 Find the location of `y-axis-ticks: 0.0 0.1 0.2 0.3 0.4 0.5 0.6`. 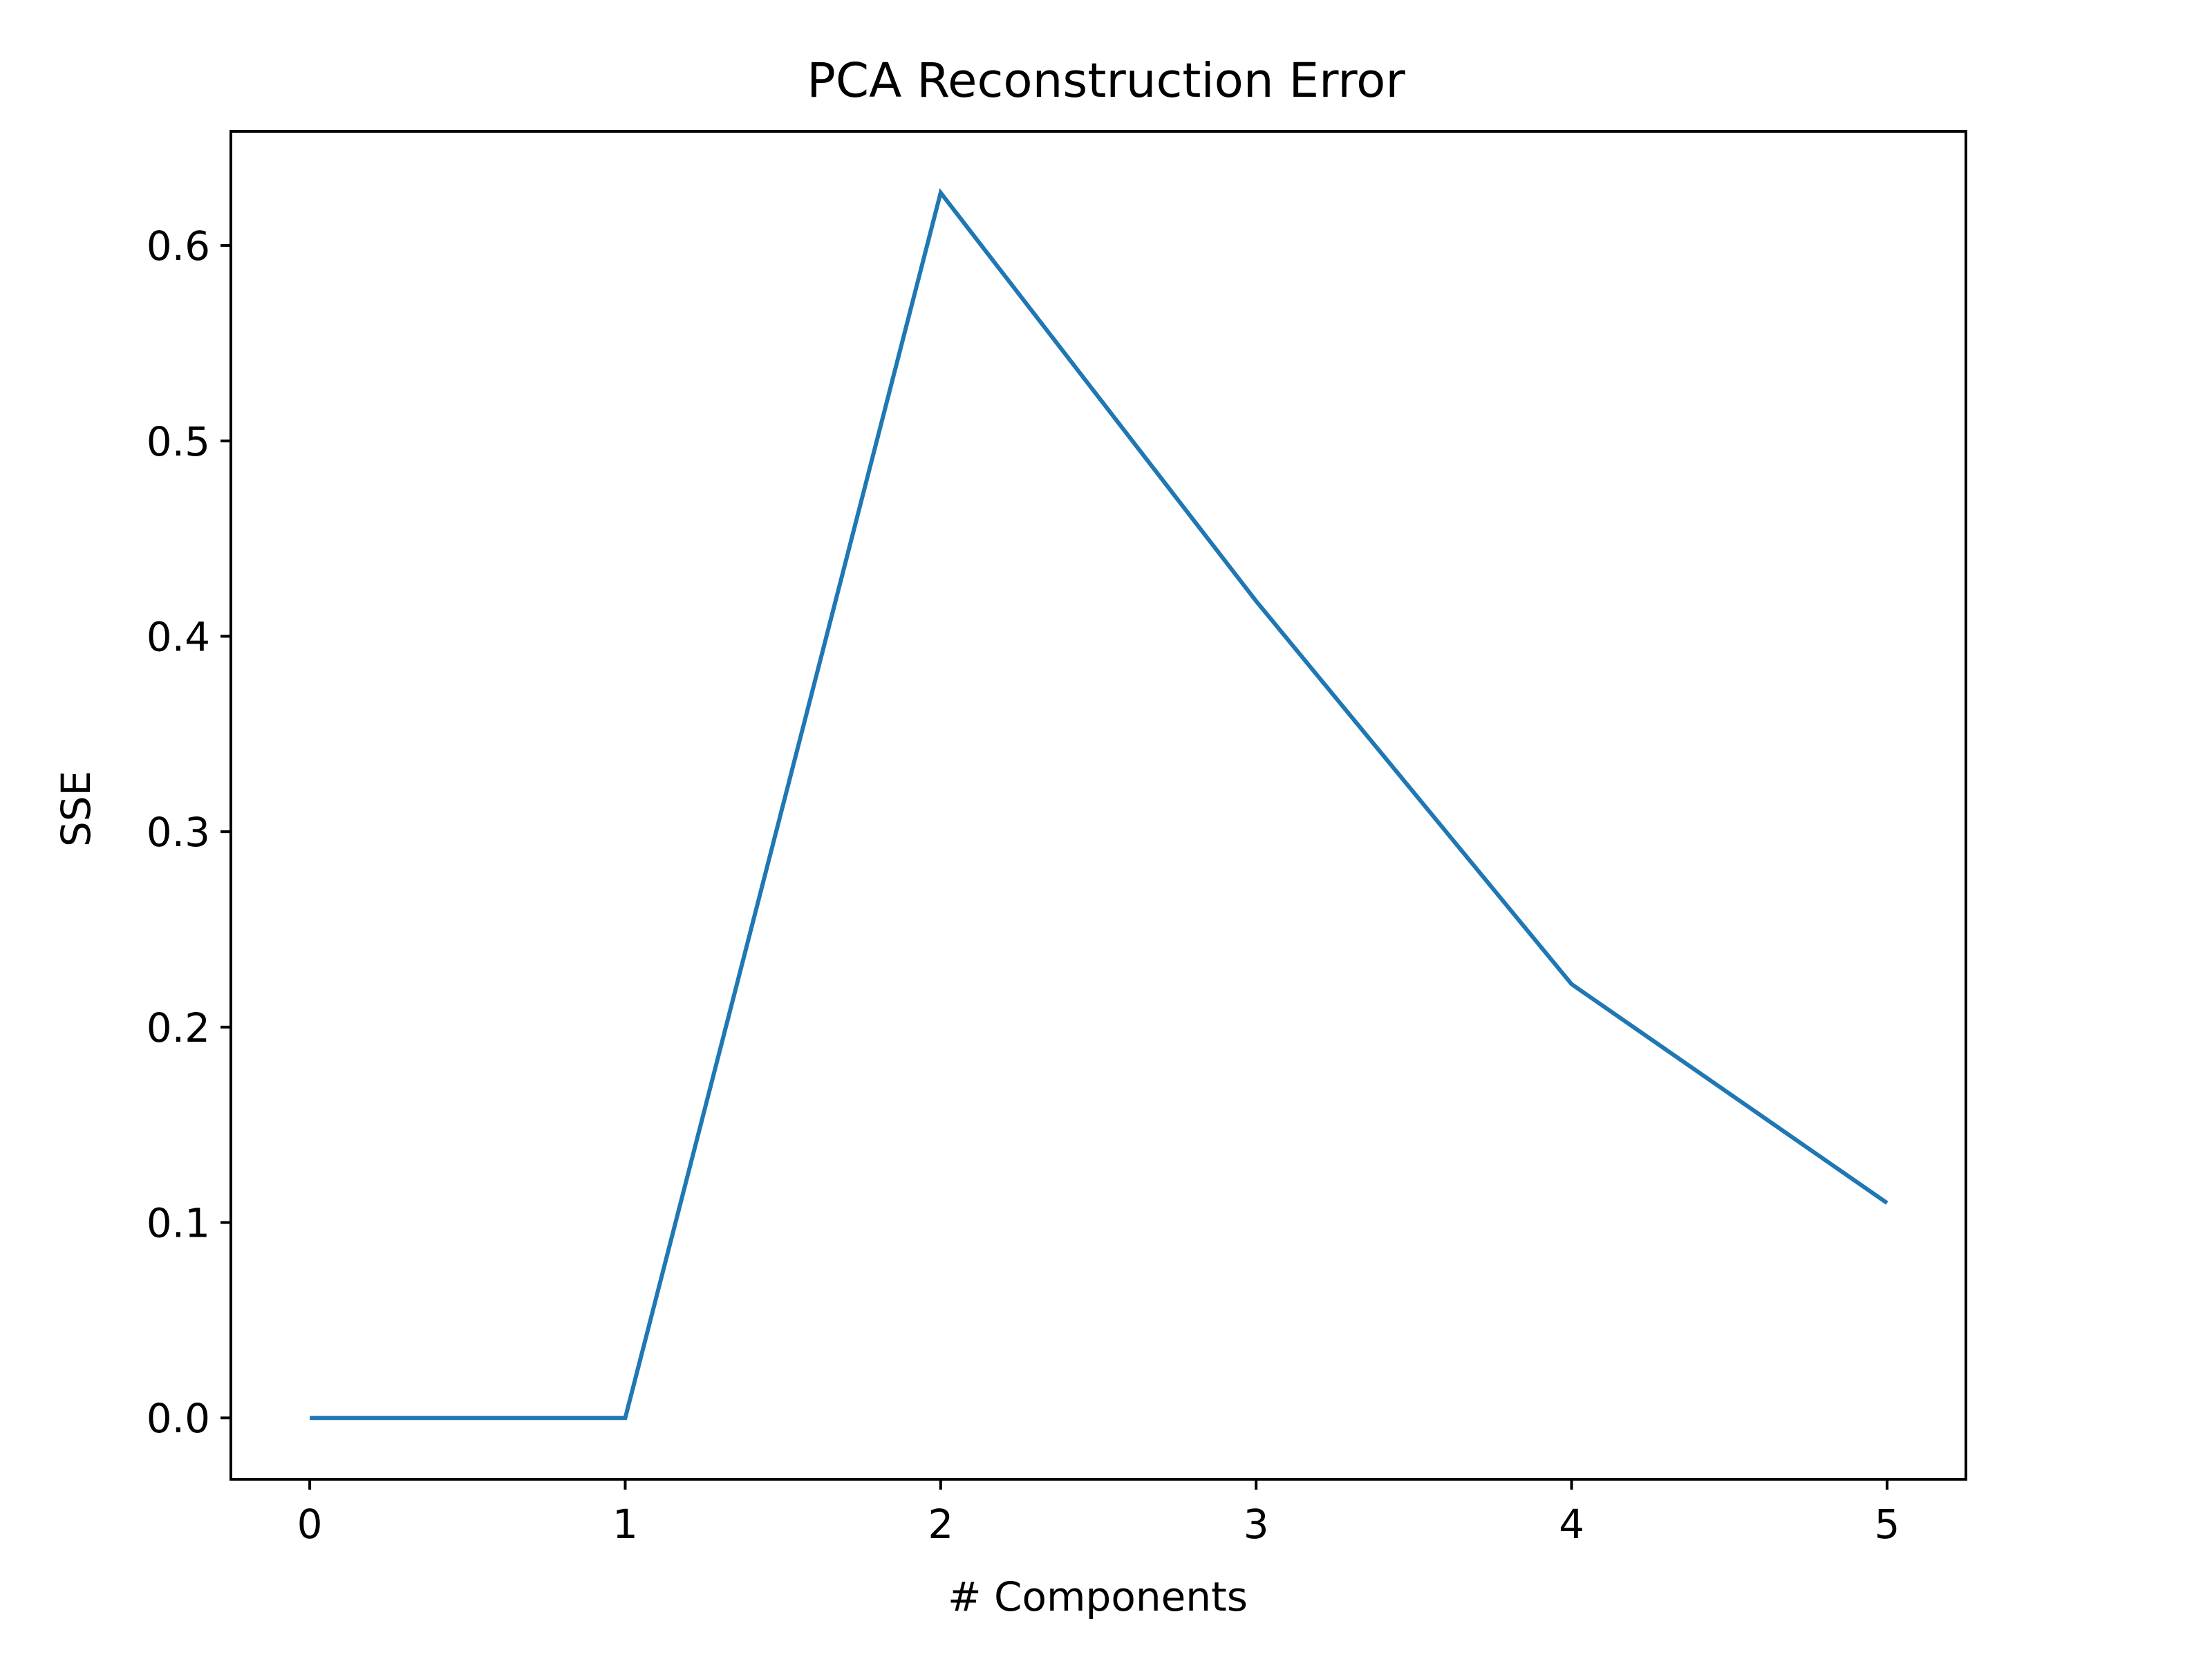

y-axis-ticks: 0.0 0.1 0.2 0.3 0.4 0.5 0.6 is located at coordinates (189, 833).